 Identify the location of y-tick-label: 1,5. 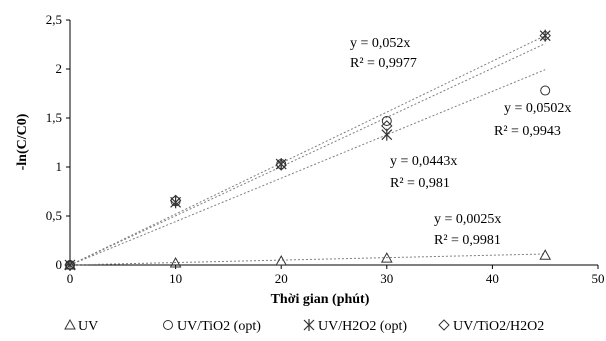
(54, 117).